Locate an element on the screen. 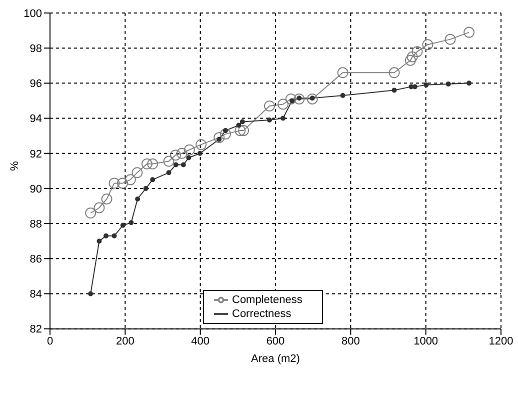  y-tick-label: 98 is located at coordinates (36, 48).